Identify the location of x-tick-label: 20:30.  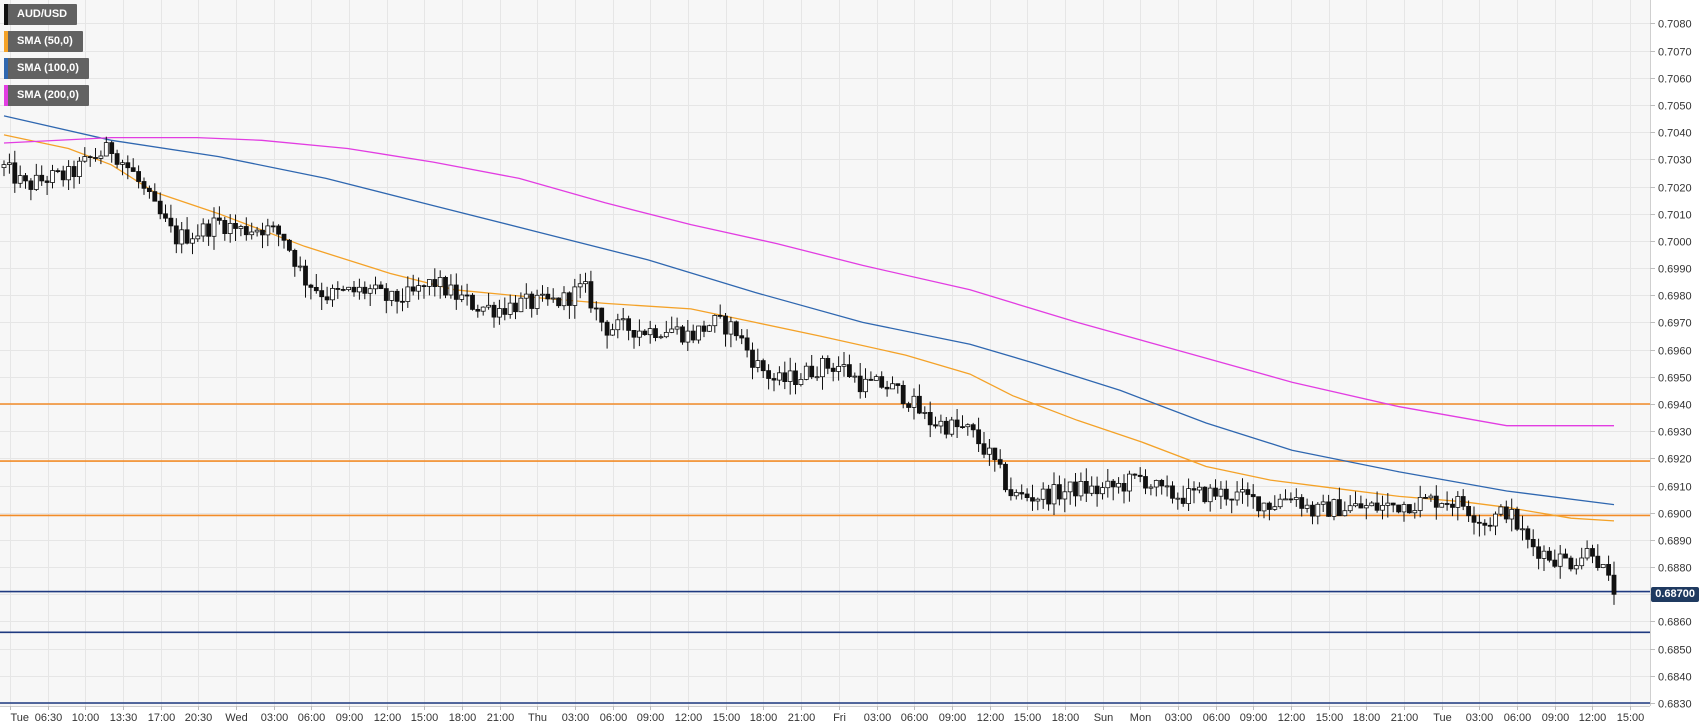
(199, 718).